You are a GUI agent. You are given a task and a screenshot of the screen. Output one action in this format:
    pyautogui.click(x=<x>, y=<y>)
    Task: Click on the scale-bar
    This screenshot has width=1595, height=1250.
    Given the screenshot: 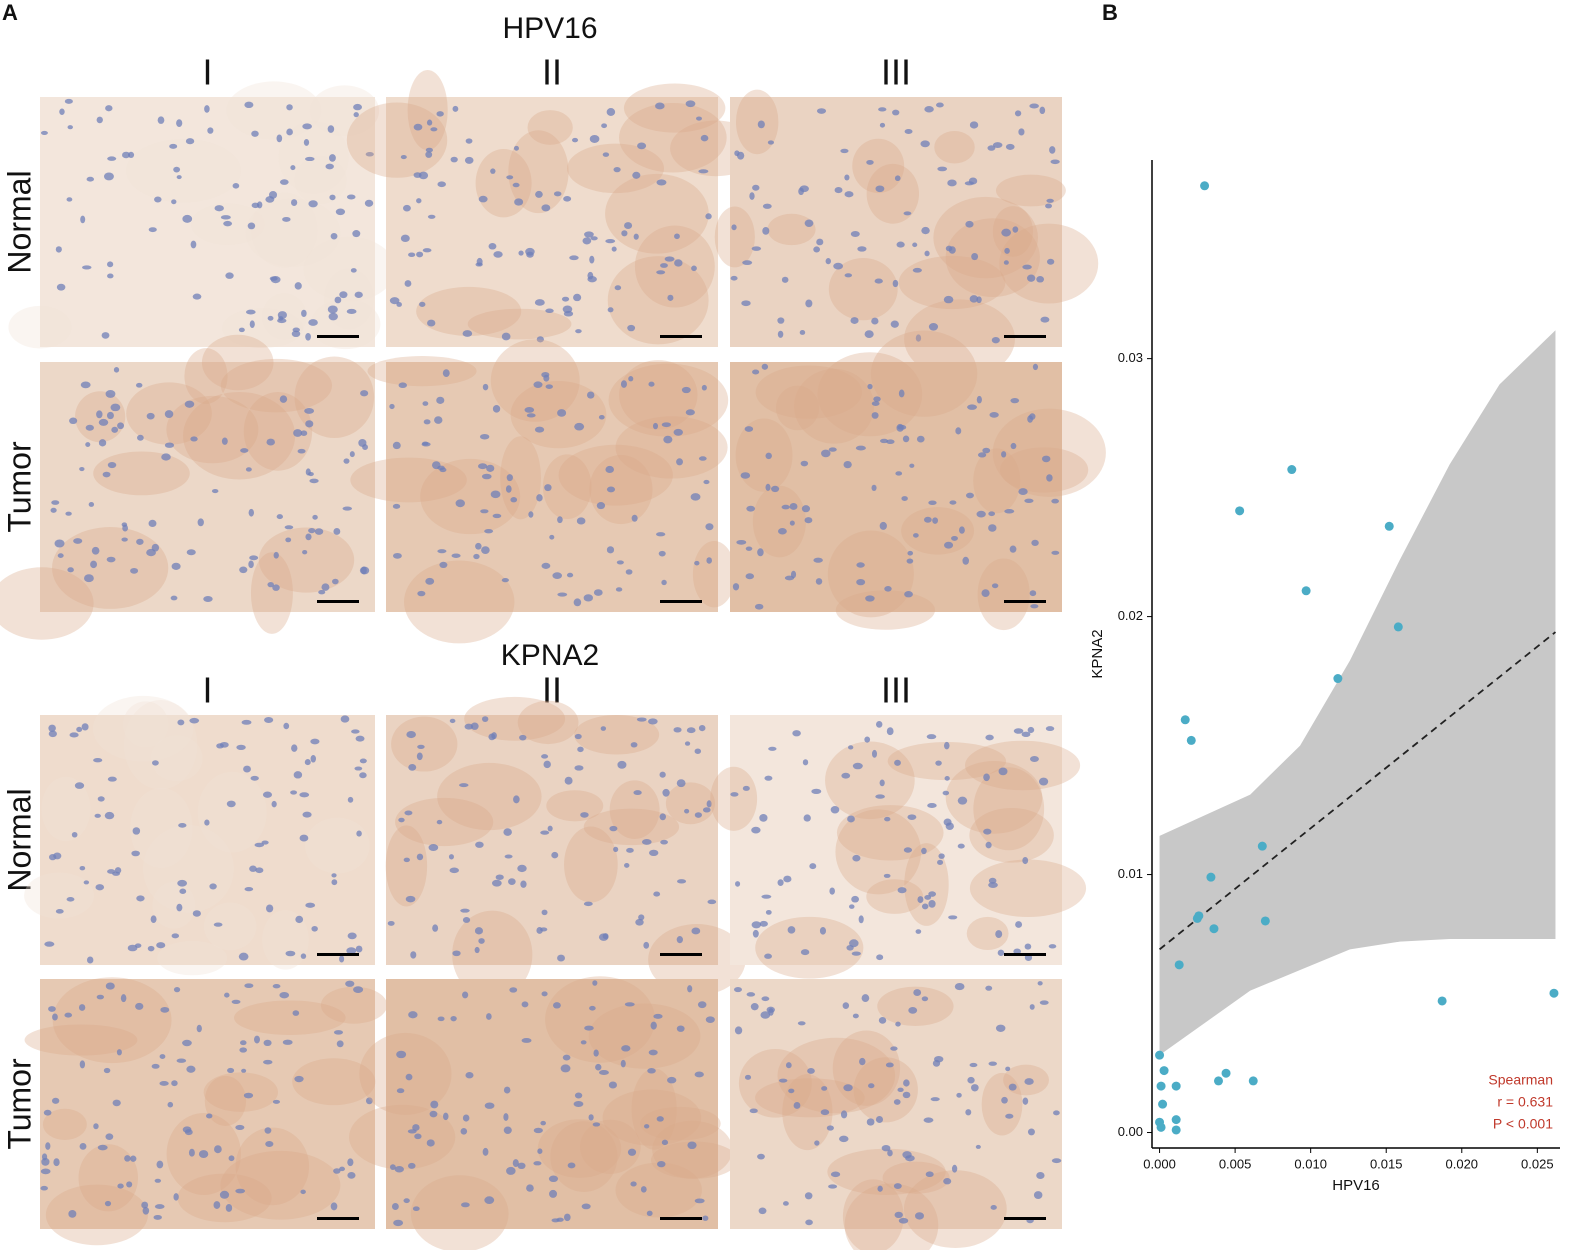 What is the action you would take?
    pyautogui.click(x=681, y=1218)
    